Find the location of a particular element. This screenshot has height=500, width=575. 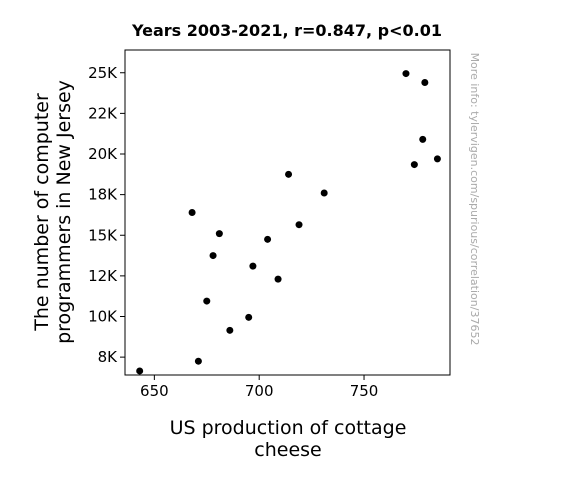

chart-title: Years 2003-2021, r=0.847, p<0.01 is located at coordinates (286, 30).